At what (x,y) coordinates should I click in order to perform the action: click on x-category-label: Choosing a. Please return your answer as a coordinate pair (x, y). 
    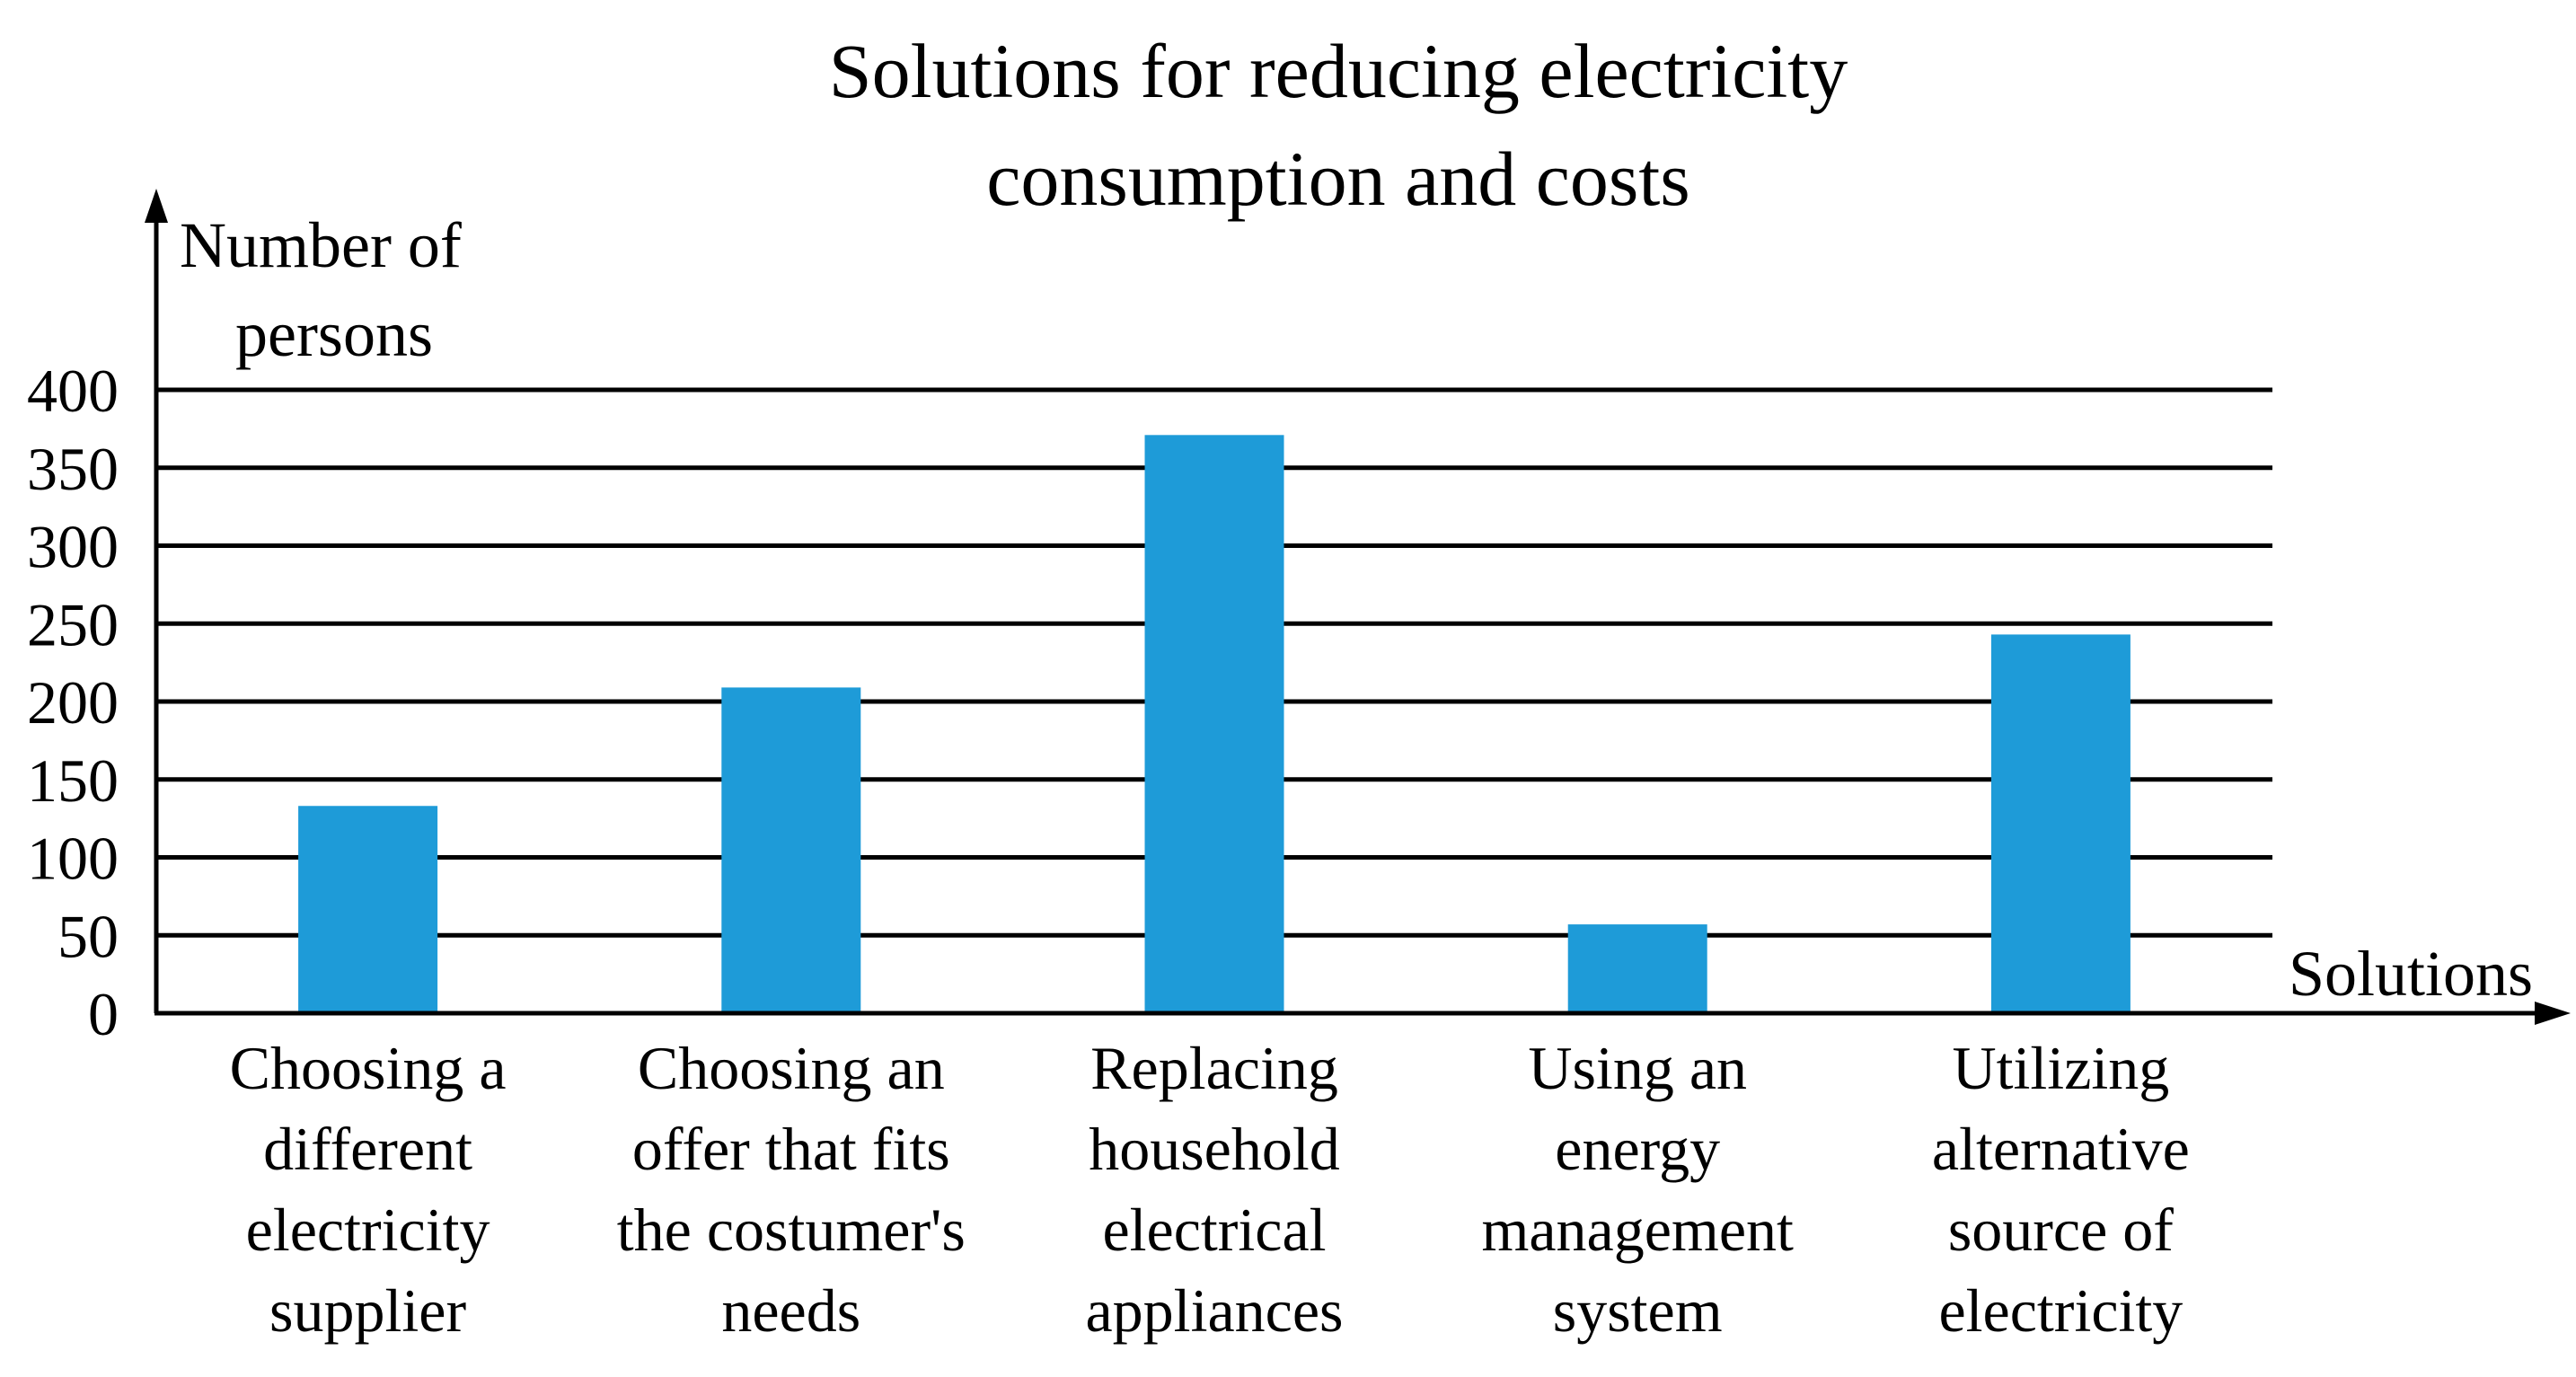
    Looking at the image, I should click on (368, 1068).